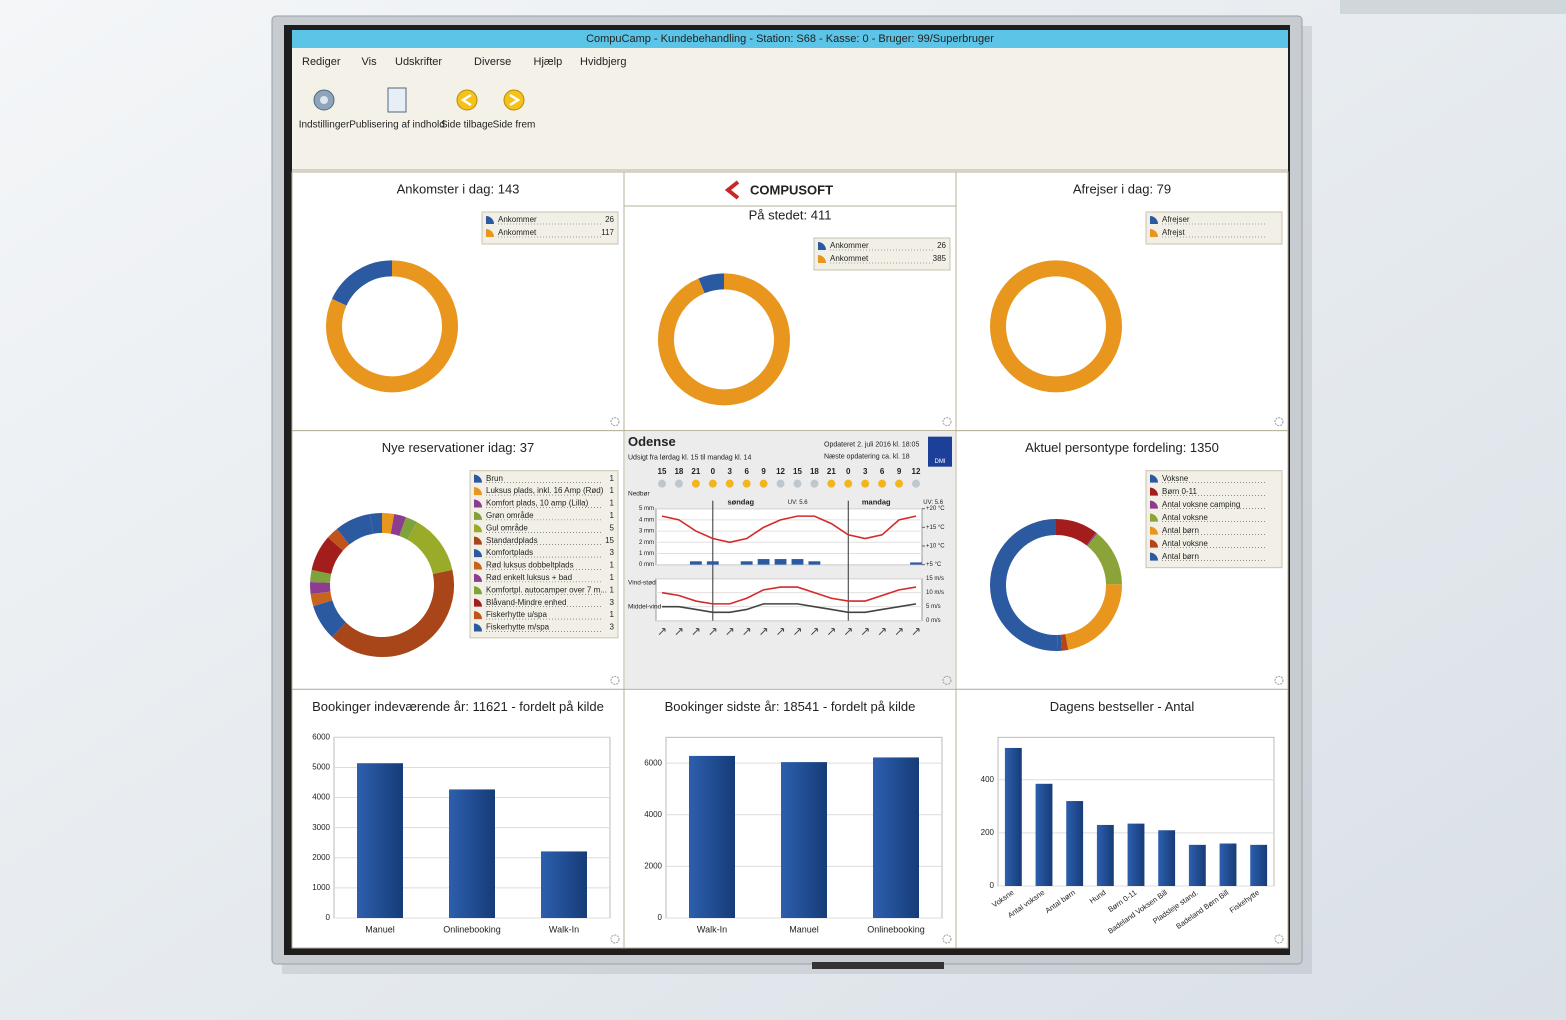  Describe the element at coordinates (882, 471) in the screenshot. I see `hour-label: 6` at that location.